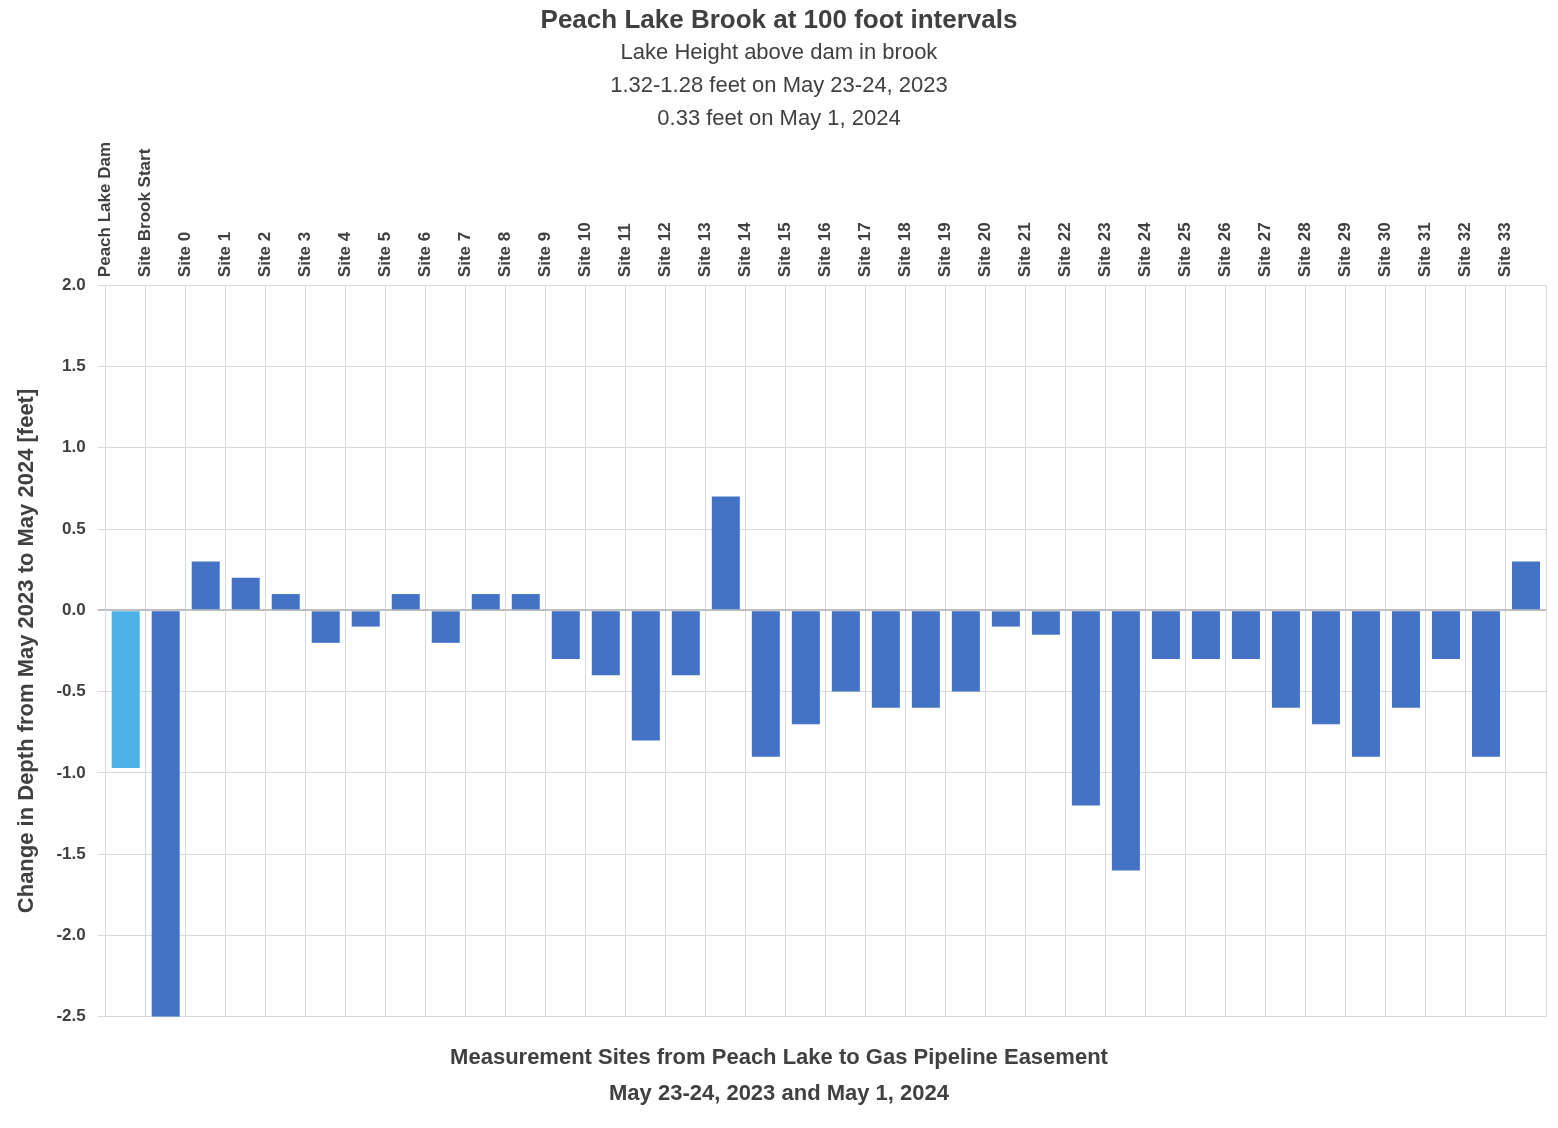 Image resolution: width=1558 pixels, height=1128 pixels. Describe the element at coordinates (74, 284) in the screenshot. I see `y-tick-label: 2.0` at that location.